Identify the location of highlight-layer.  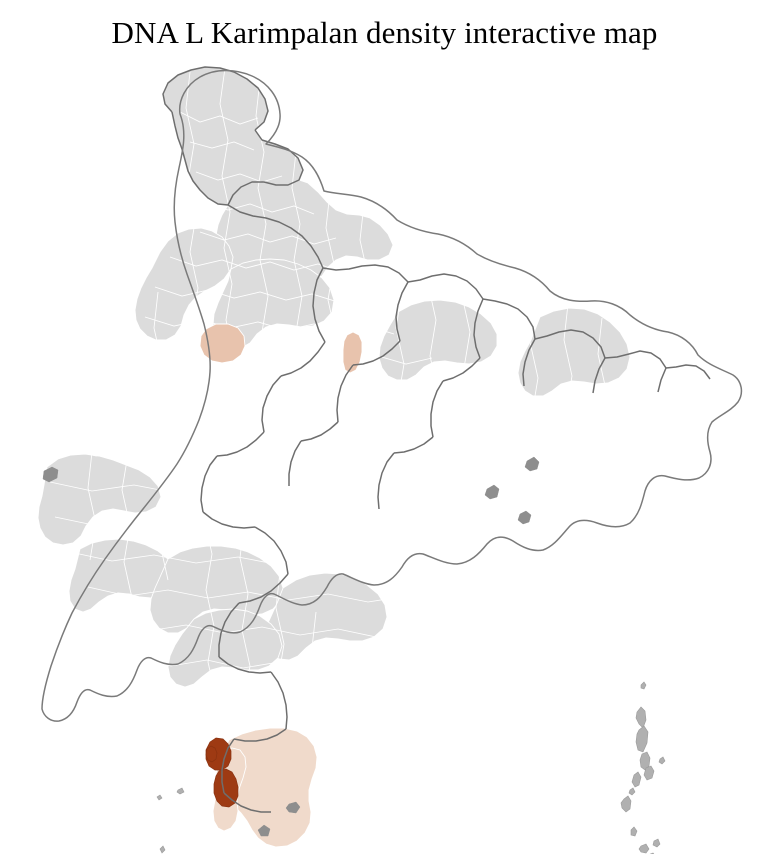
(281, 585).